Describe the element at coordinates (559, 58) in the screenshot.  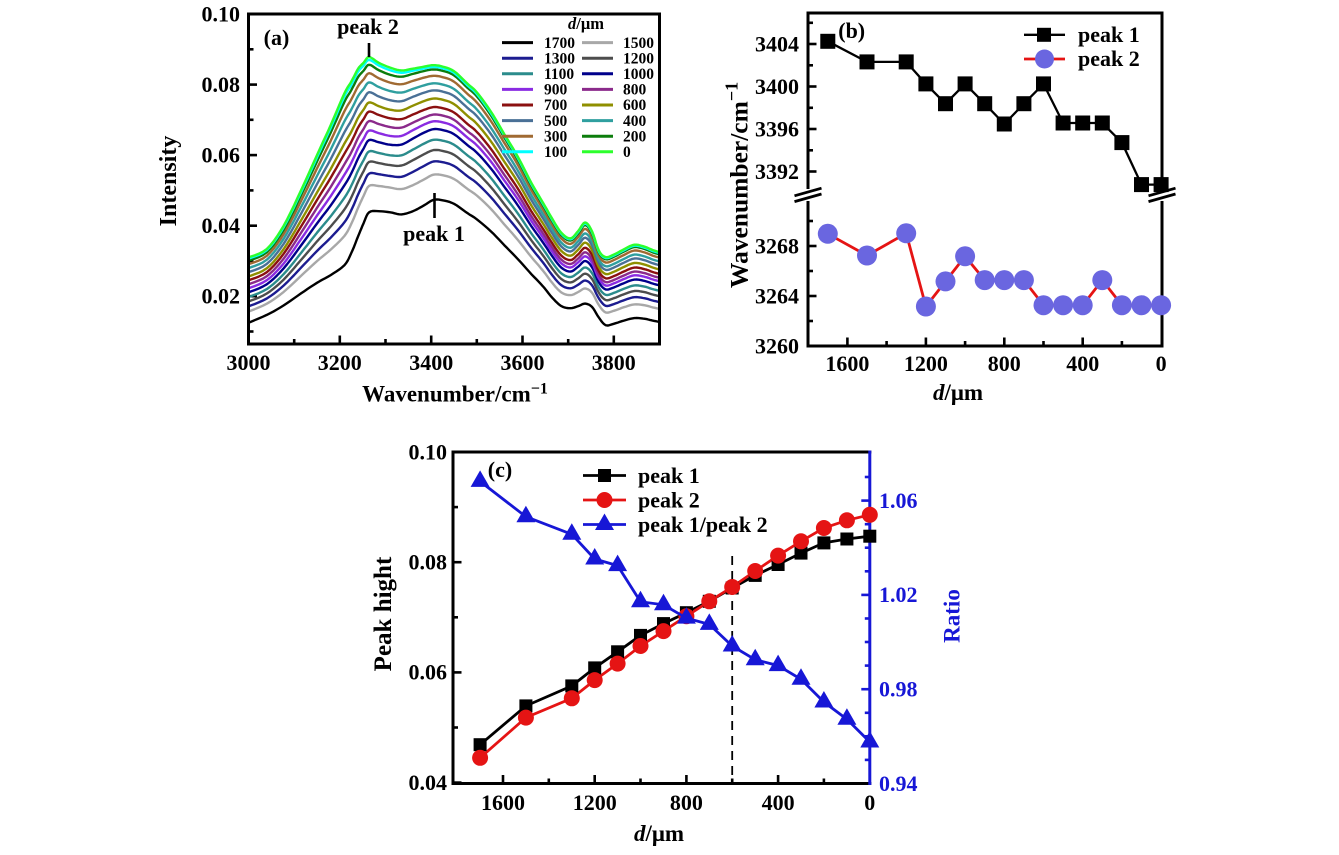
I see `svg-text: 1300` at that location.